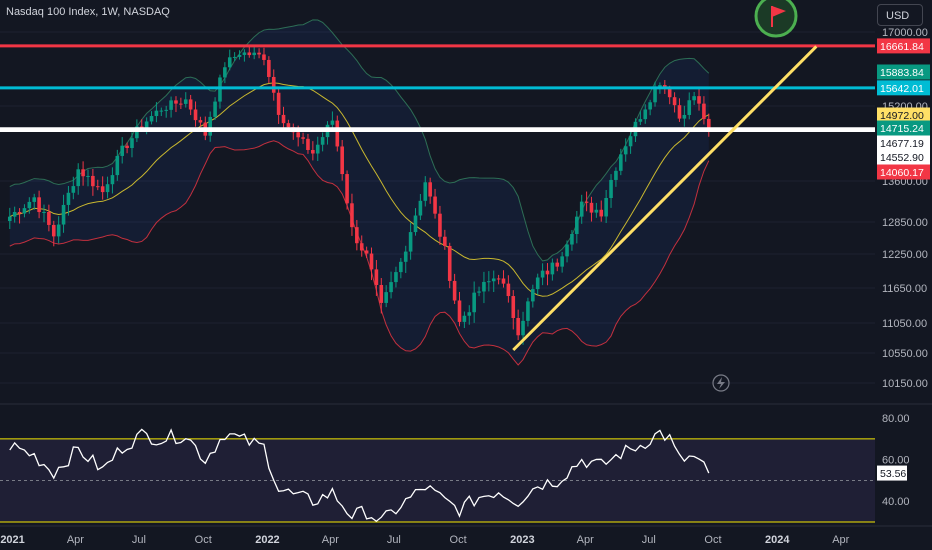  I want to click on rsi-tick-label: 80.00, so click(896, 419).